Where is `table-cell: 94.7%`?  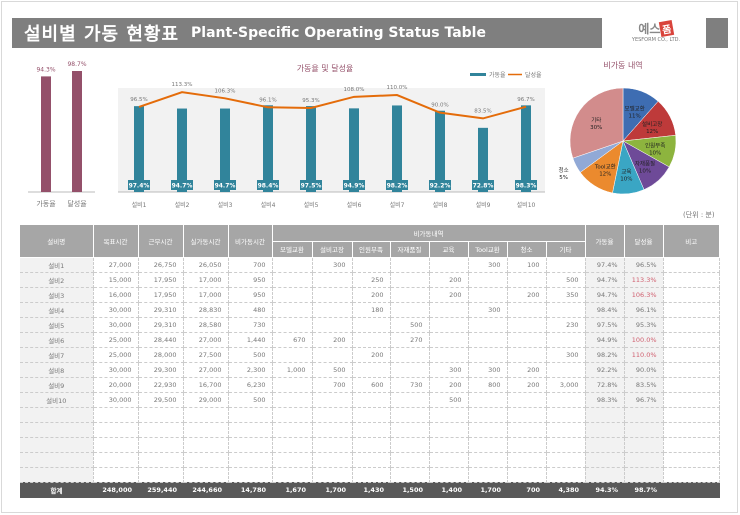 table-cell: 94.7% is located at coordinates (605, 280).